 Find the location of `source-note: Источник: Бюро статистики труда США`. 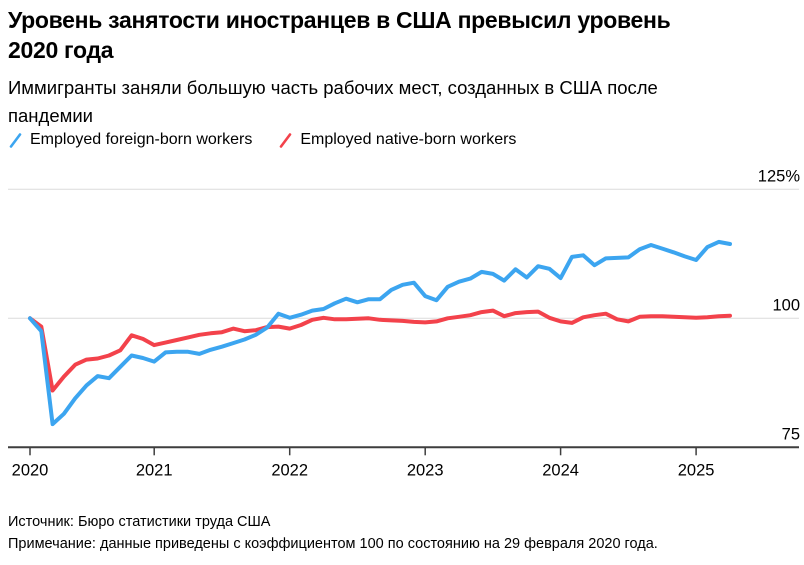

source-note: Источник: Бюро статистики труда США is located at coordinates (139, 522).